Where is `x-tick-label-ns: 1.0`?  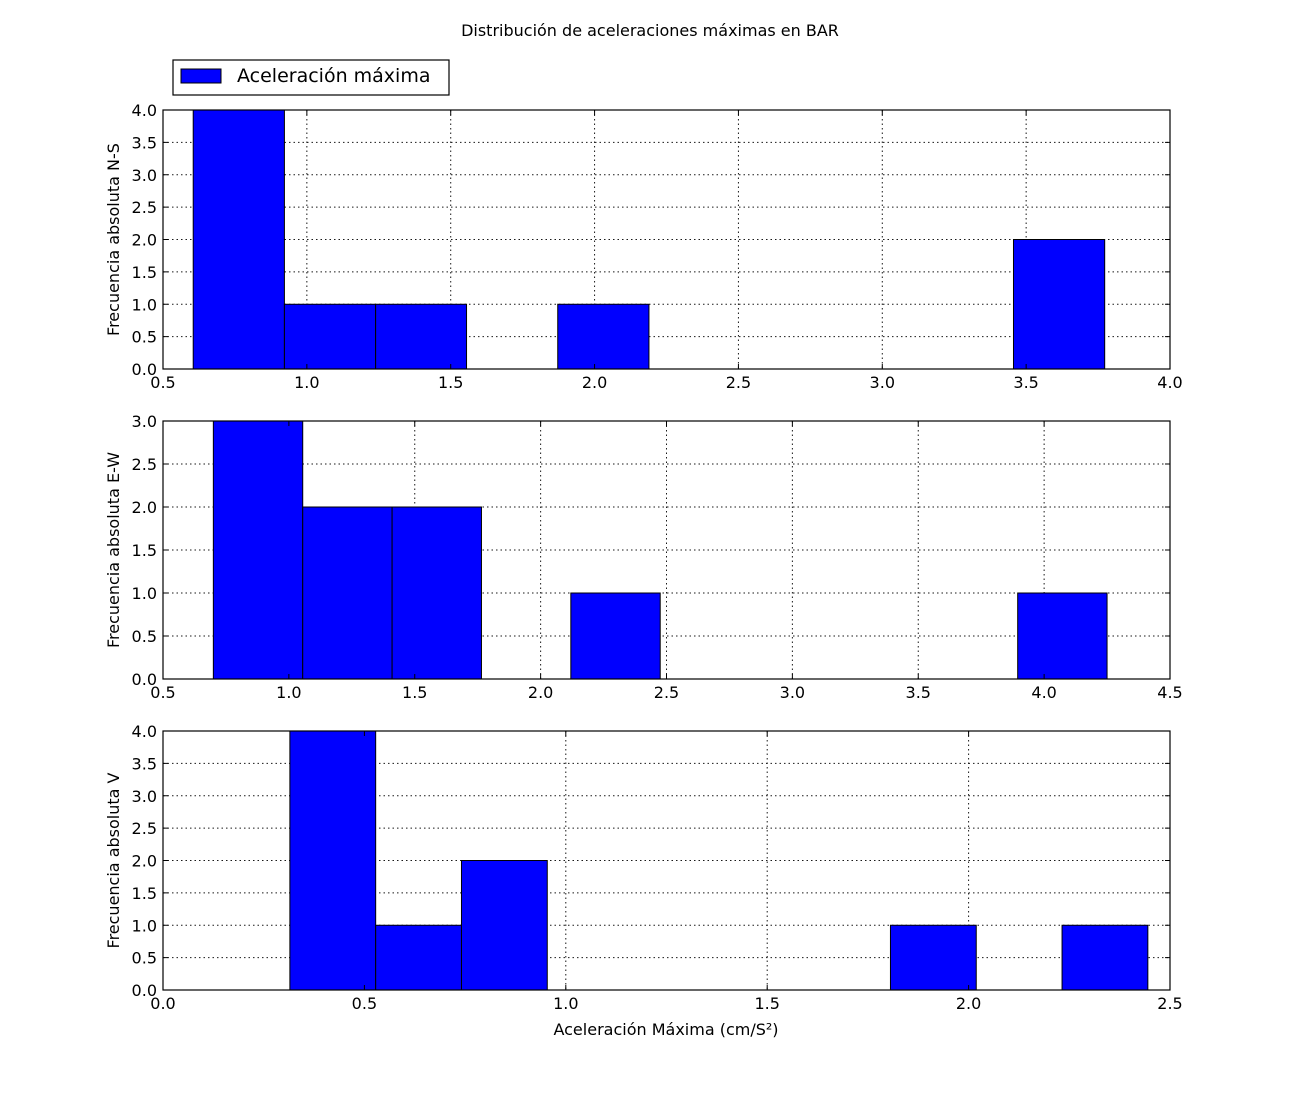 x-tick-label-ns: 1.0 is located at coordinates (306, 382).